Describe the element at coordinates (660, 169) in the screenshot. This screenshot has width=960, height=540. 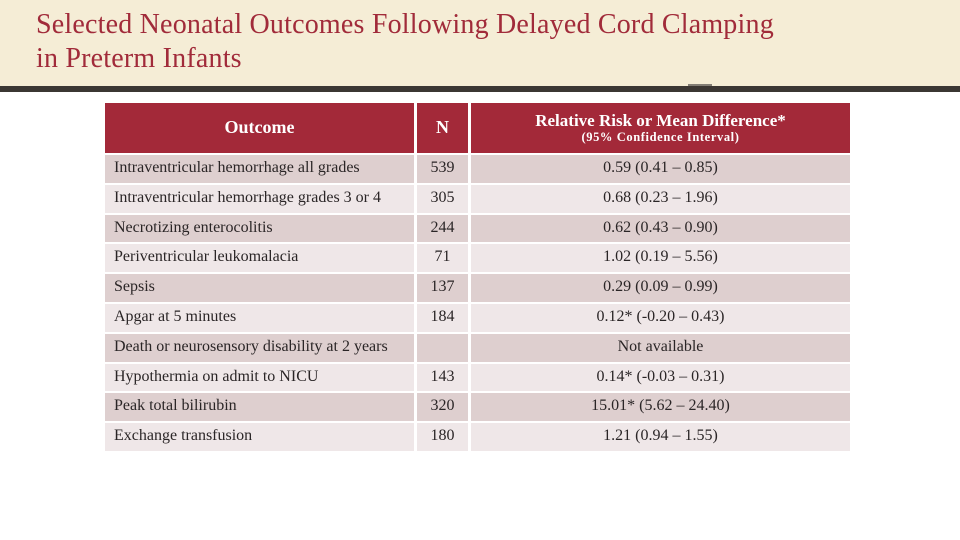
I see `value-cell: 0.59 (0.41 – 0.85)` at that location.